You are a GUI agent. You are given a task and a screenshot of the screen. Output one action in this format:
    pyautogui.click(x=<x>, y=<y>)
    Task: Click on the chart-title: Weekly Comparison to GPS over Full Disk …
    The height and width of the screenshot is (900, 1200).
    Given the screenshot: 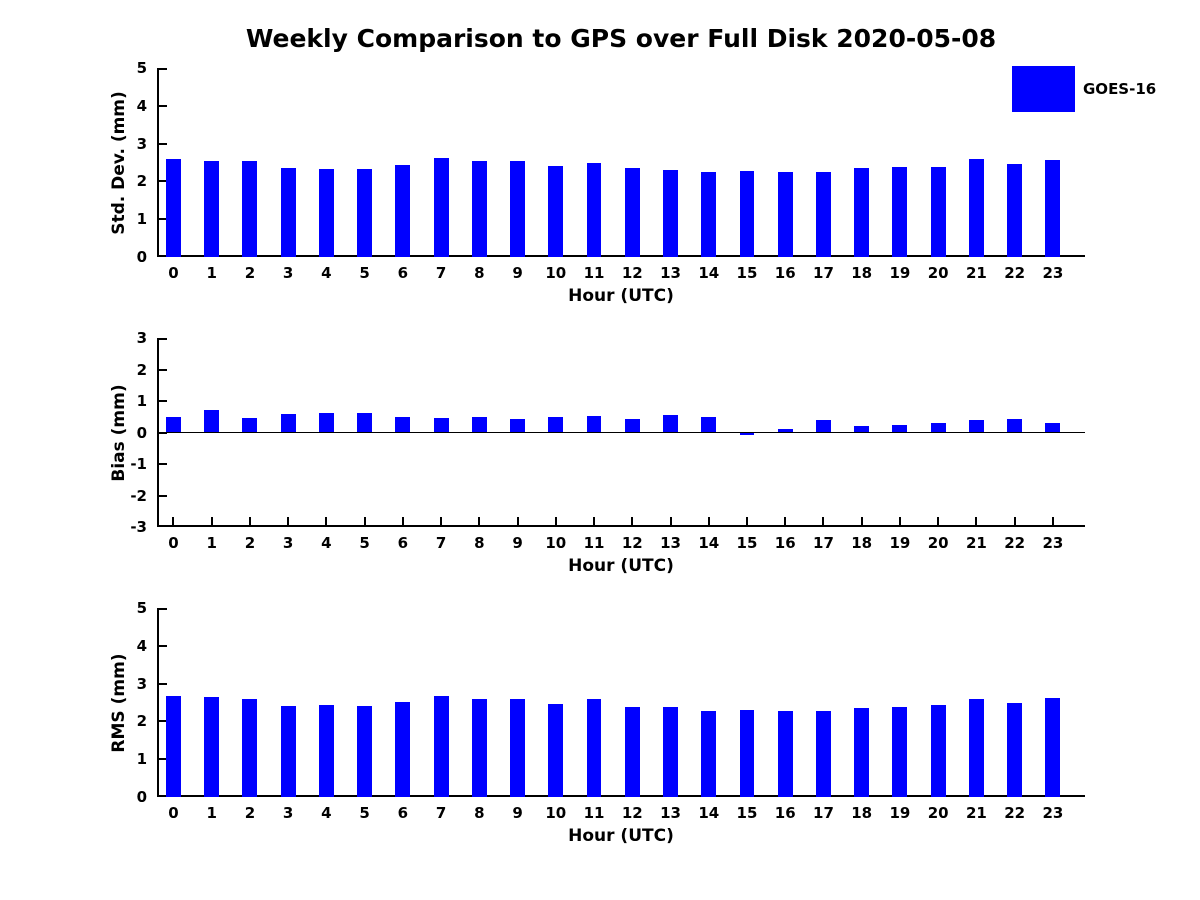 What is the action you would take?
    pyautogui.click(x=621, y=38)
    